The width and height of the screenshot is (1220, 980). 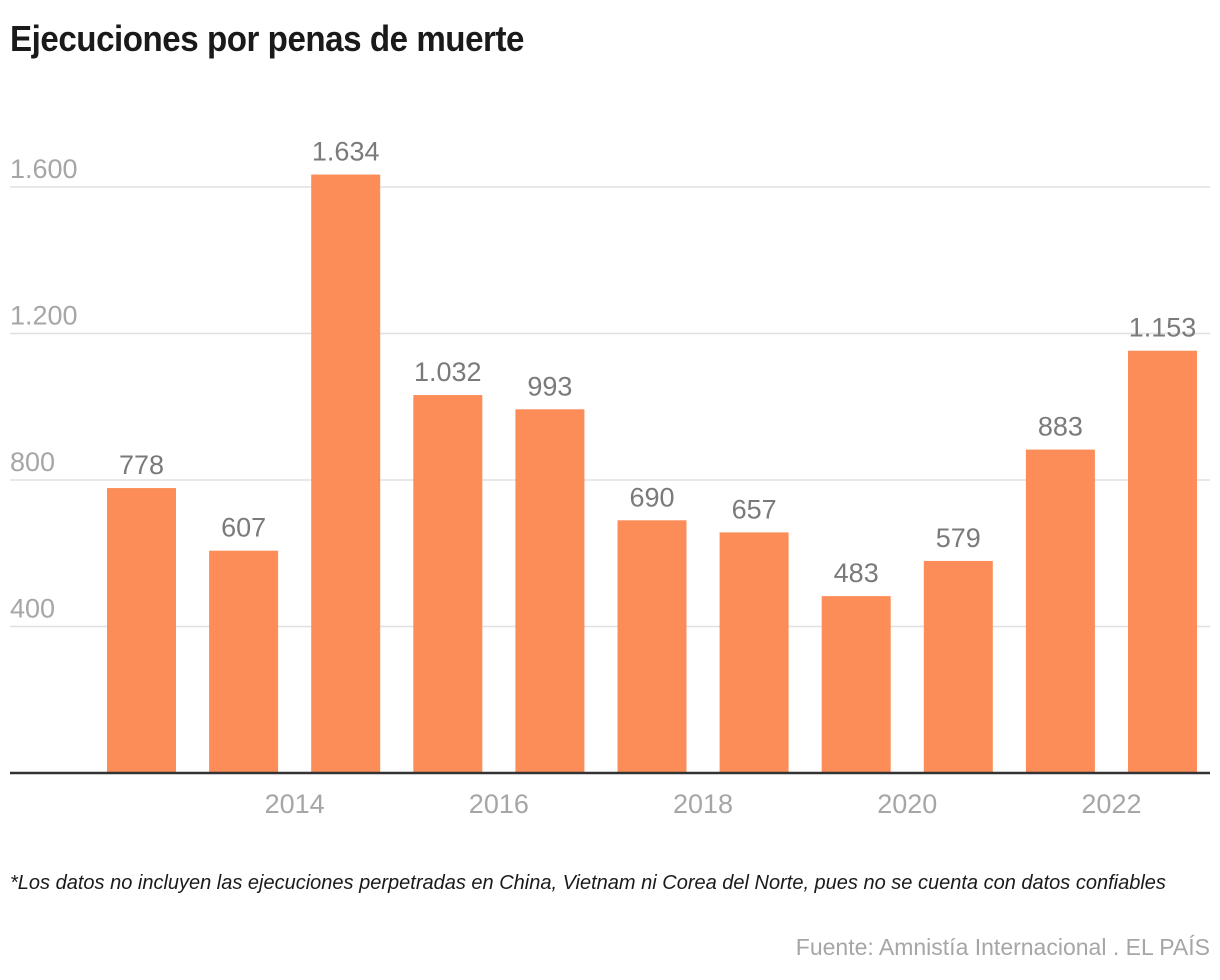 What do you see at coordinates (32, 609) in the screenshot?
I see `y-tick-label: 400` at bounding box center [32, 609].